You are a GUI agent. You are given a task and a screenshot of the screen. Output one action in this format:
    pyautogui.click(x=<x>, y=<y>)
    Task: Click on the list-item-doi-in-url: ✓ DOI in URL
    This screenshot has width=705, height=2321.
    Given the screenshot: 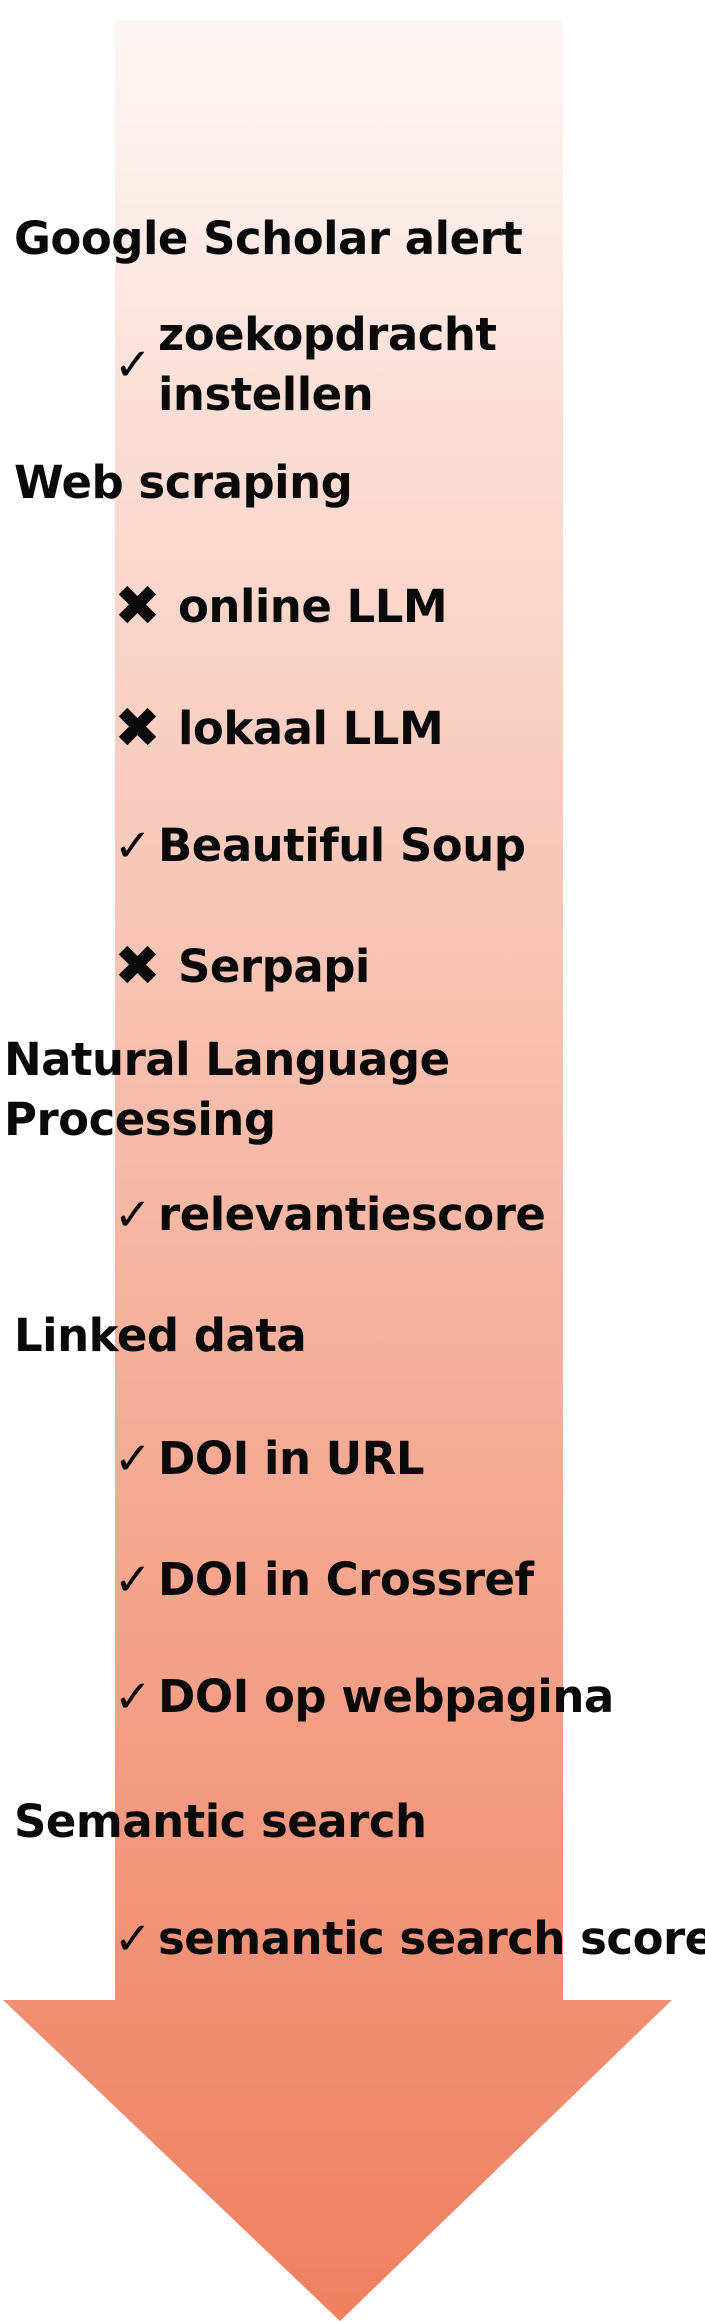 What is the action you would take?
    pyautogui.click(x=269, y=1459)
    